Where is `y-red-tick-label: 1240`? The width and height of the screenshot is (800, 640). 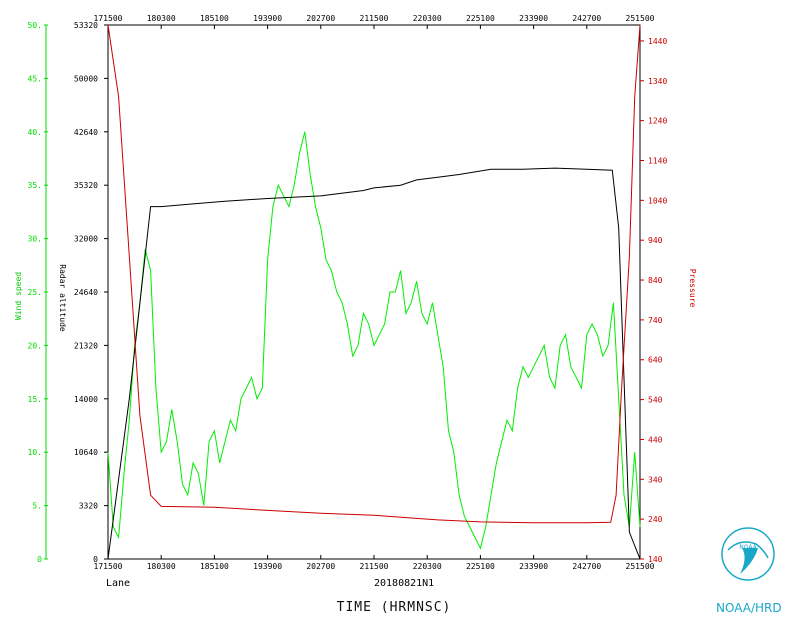
y-red-tick-label: 1240 is located at coordinates (657, 121).